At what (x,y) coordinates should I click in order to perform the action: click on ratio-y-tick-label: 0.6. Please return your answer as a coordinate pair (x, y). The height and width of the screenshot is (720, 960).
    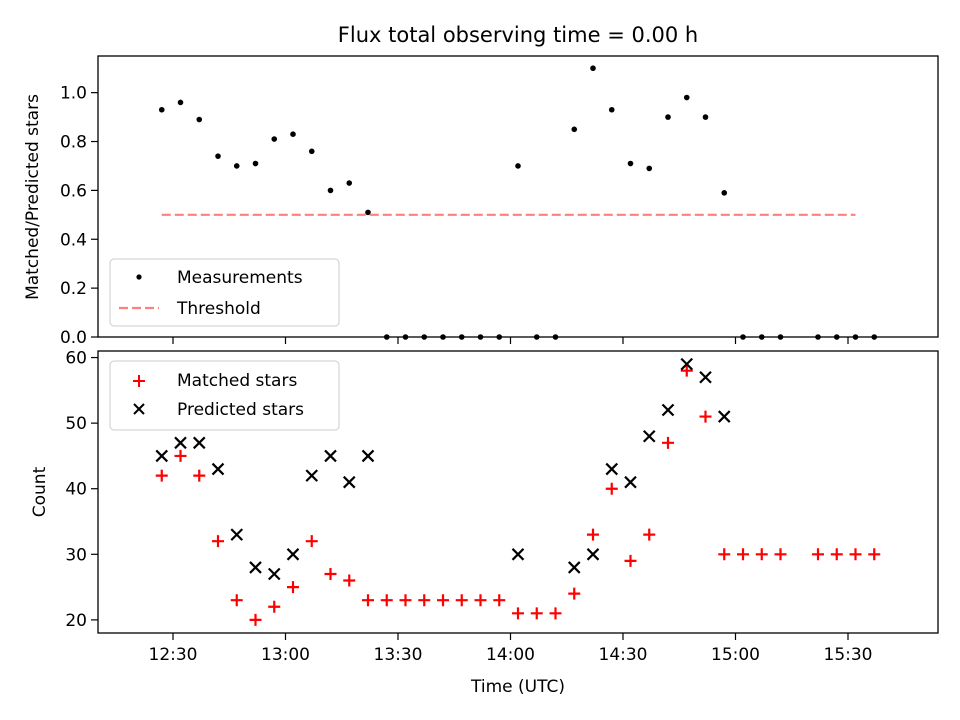
    Looking at the image, I should click on (73, 191).